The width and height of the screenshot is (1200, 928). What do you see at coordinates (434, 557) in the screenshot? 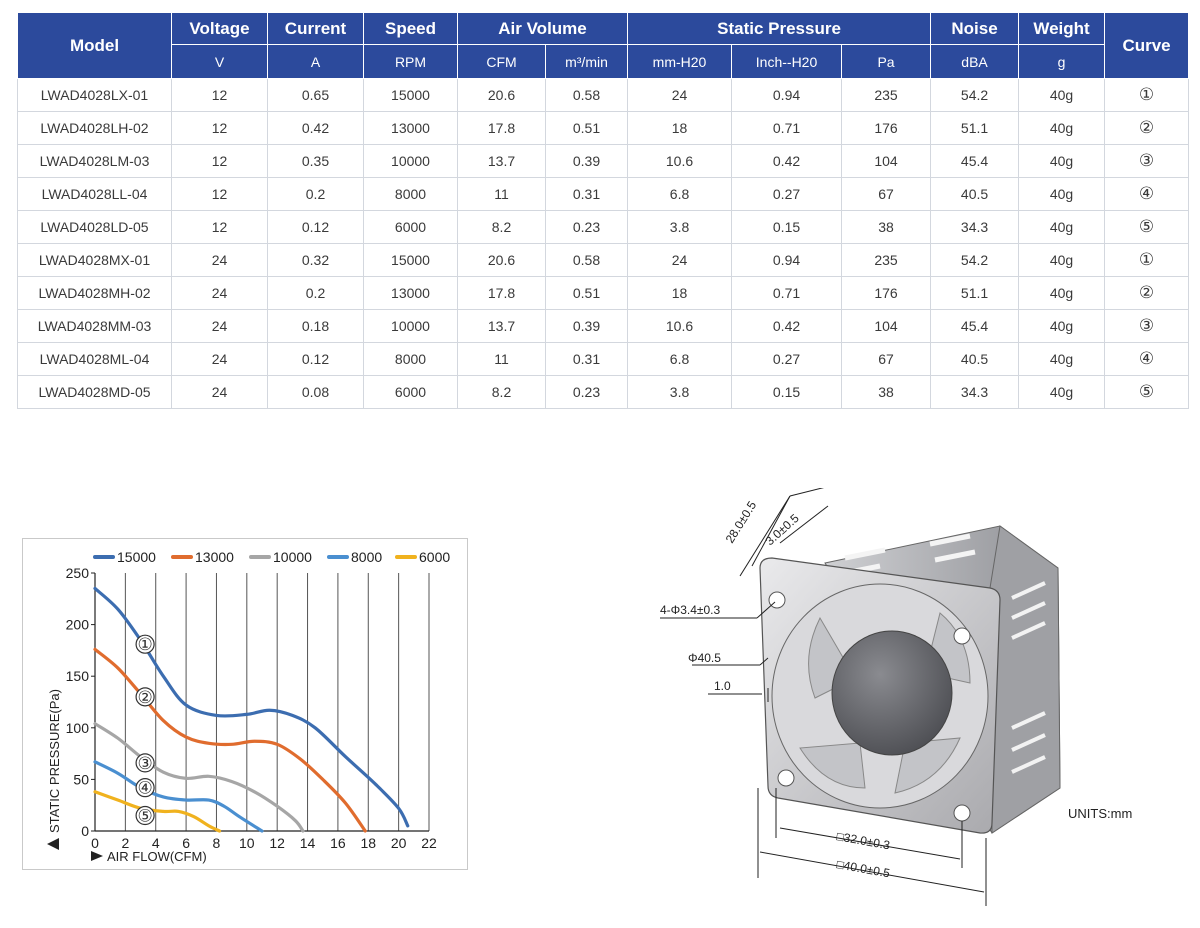
I see `legend-label: 6000` at bounding box center [434, 557].